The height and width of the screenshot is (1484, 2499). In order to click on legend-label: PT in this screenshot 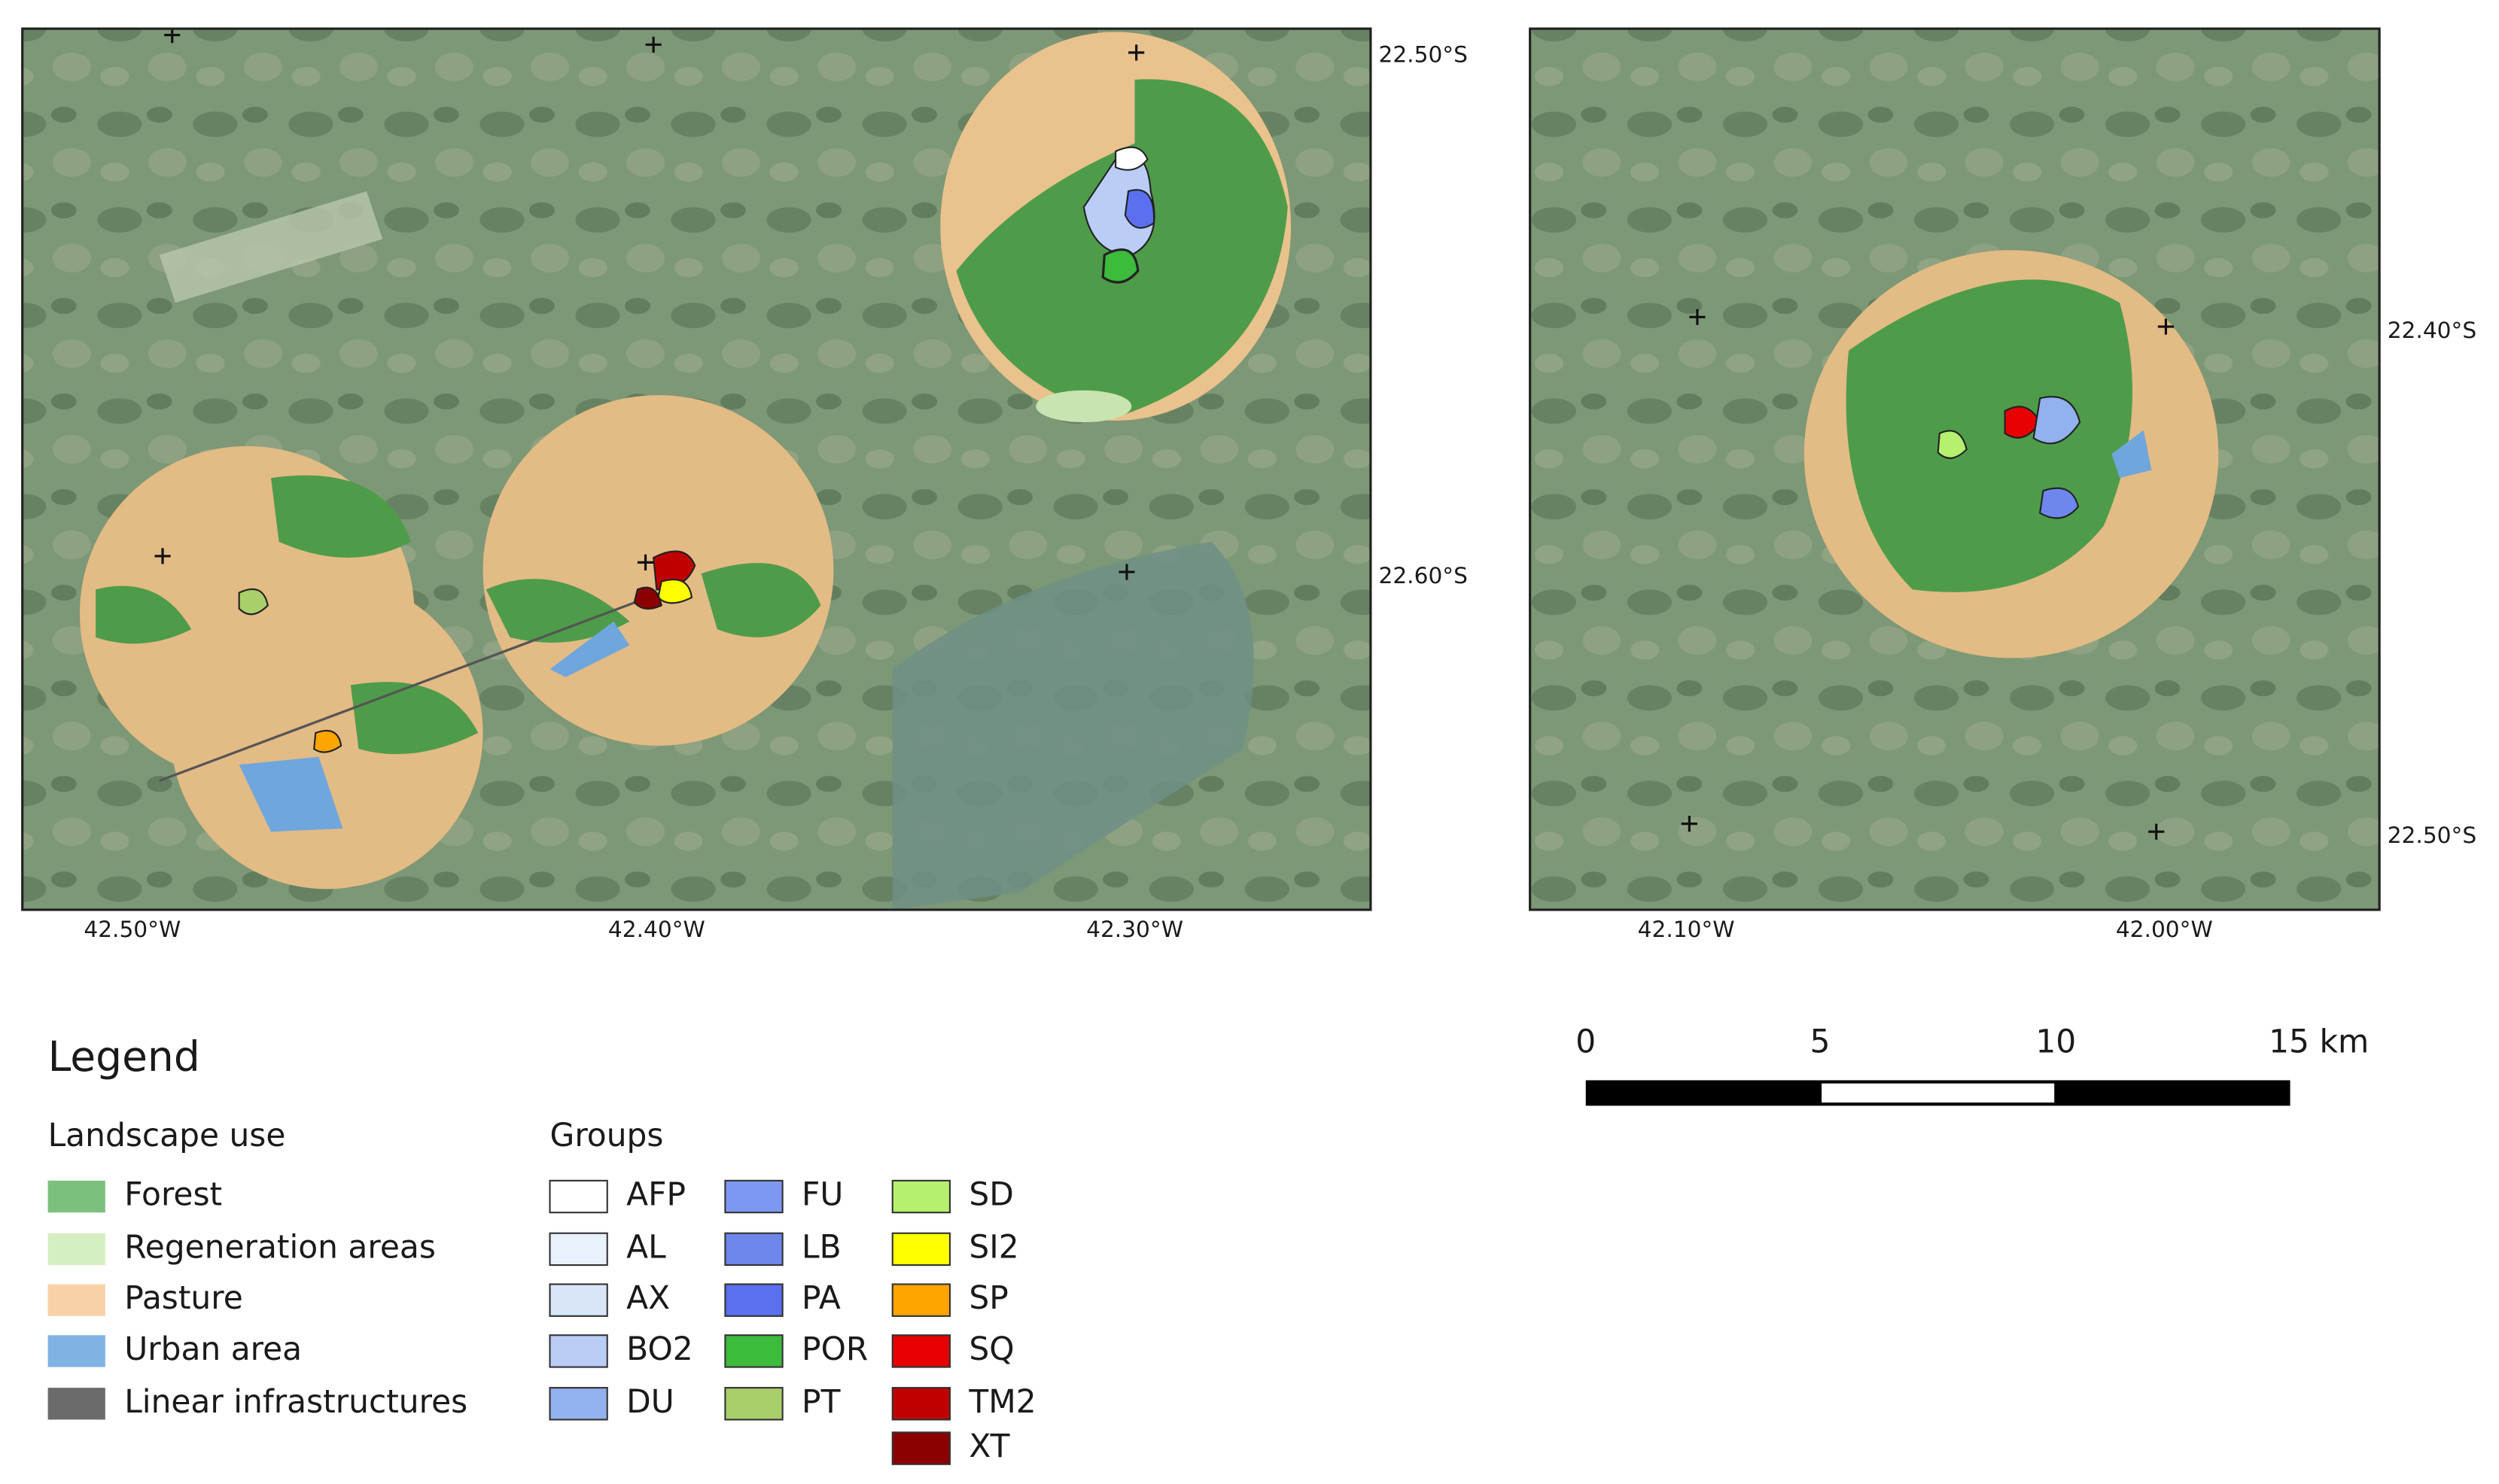, I will do `click(821, 1401)`.